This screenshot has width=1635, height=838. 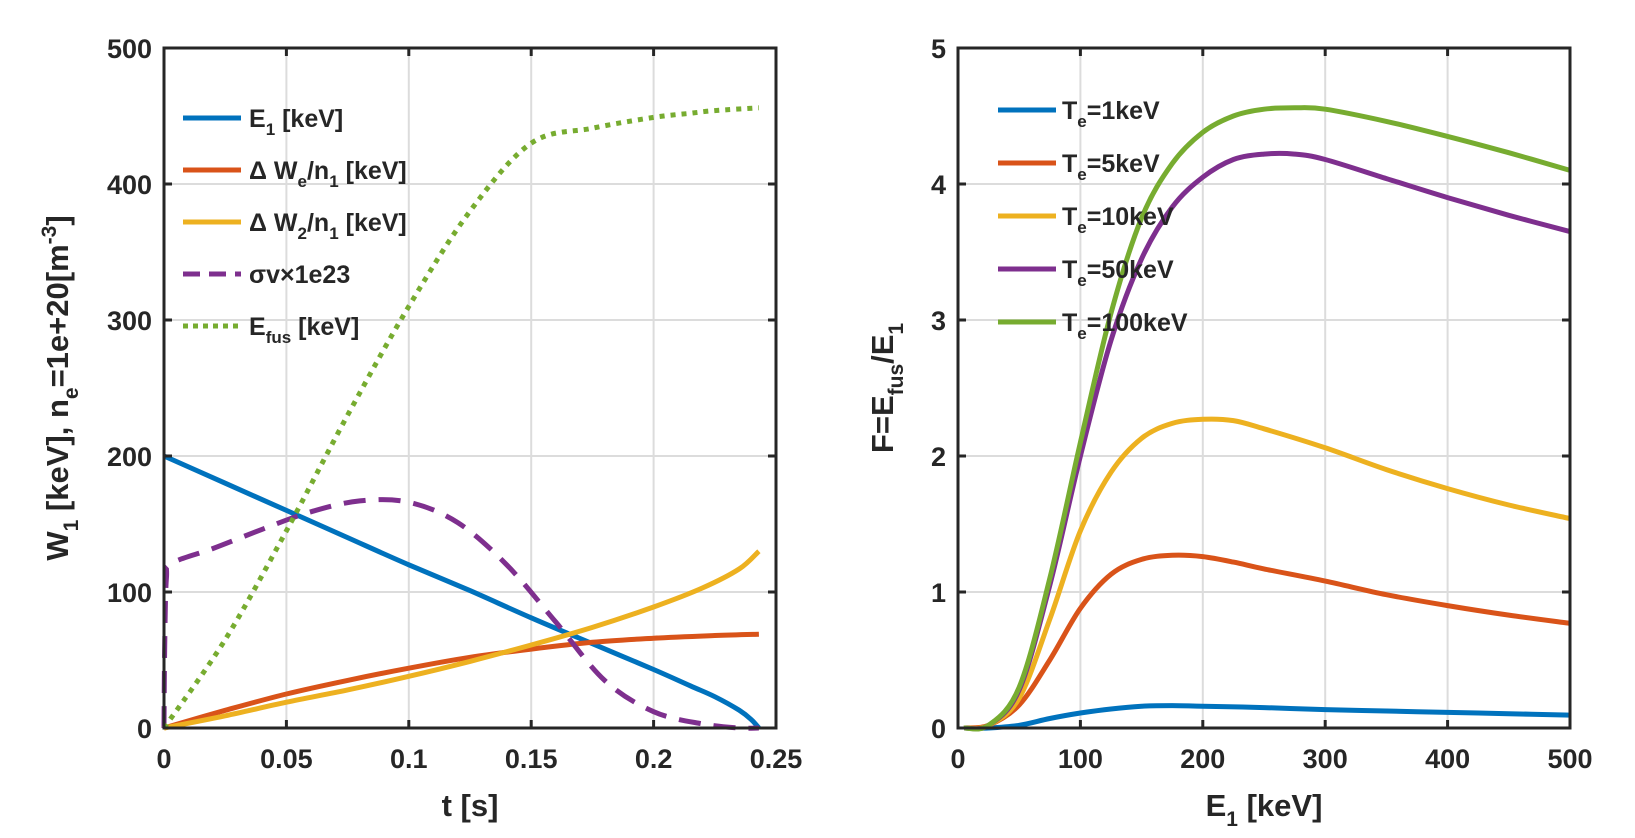 What do you see at coordinates (286, 759) in the screenshot?
I see `chart-left-xtick-label-1: 0.05` at bounding box center [286, 759].